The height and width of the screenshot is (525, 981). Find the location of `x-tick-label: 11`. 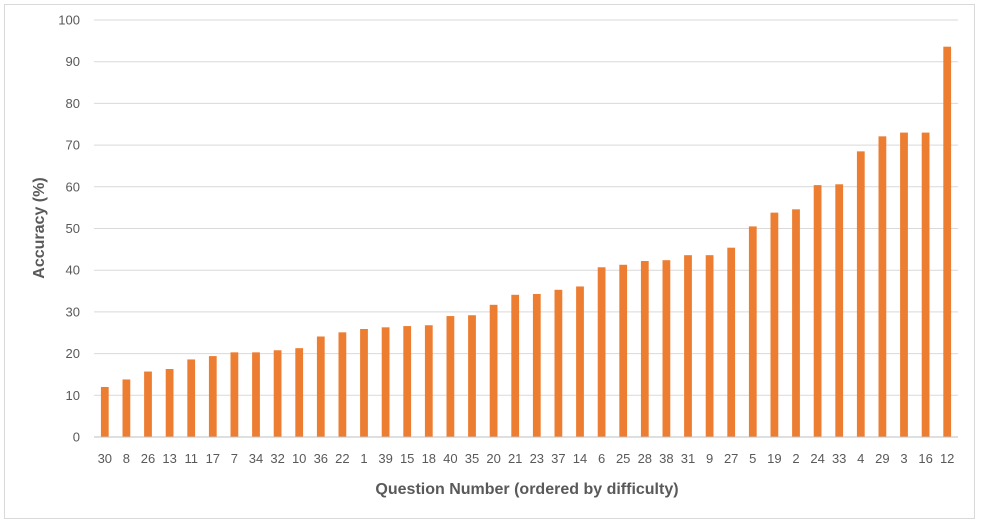

x-tick-label: 11 is located at coordinates (191, 458).